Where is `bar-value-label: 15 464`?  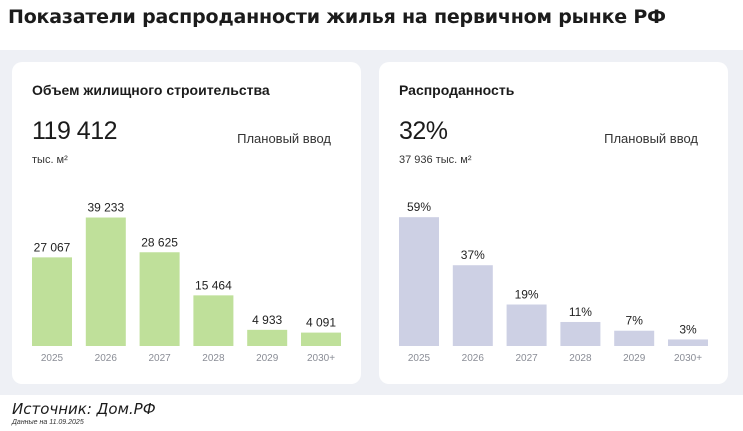 bar-value-label: 15 464 is located at coordinates (213, 285).